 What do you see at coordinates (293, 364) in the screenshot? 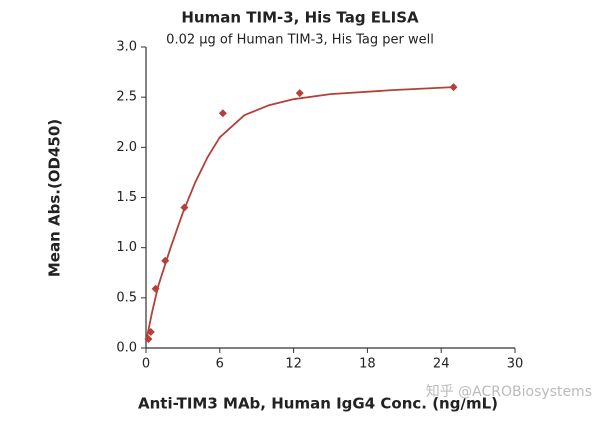
I see `x-tick-label: 12` at bounding box center [293, 364].